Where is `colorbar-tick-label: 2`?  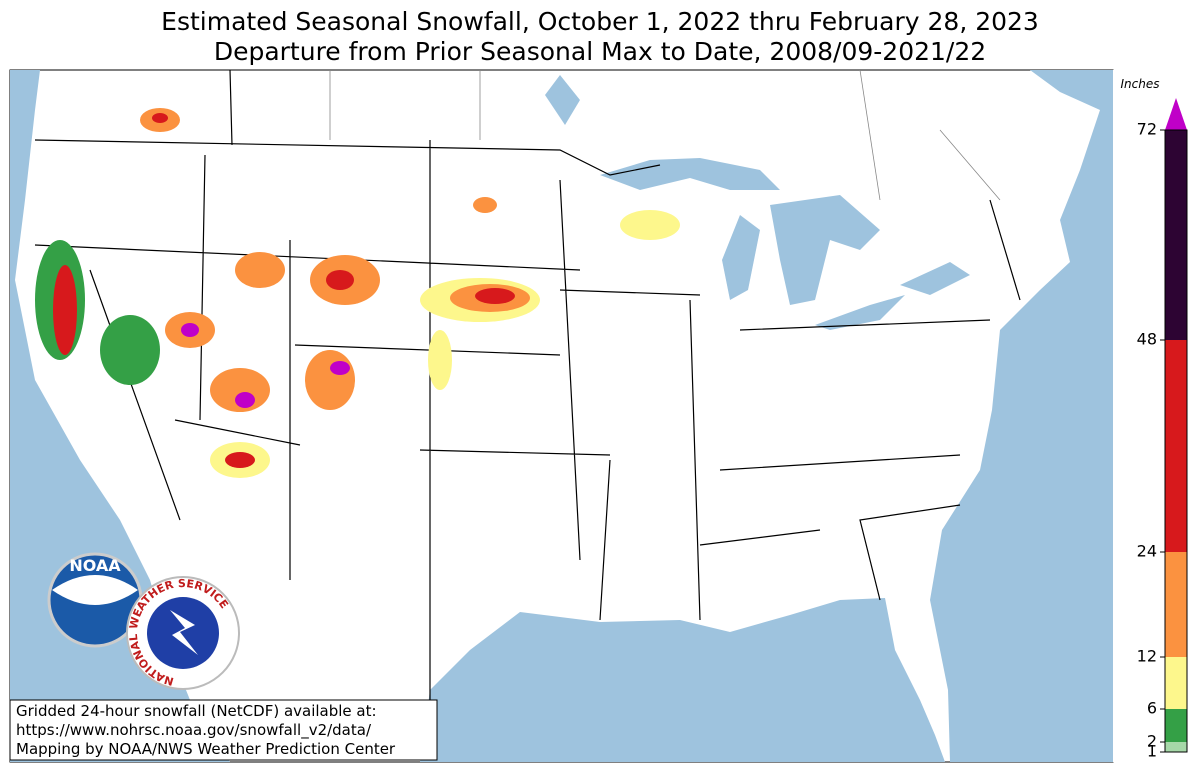 colorbar-tick-label: 2 is located at coordinates (1152, 741).